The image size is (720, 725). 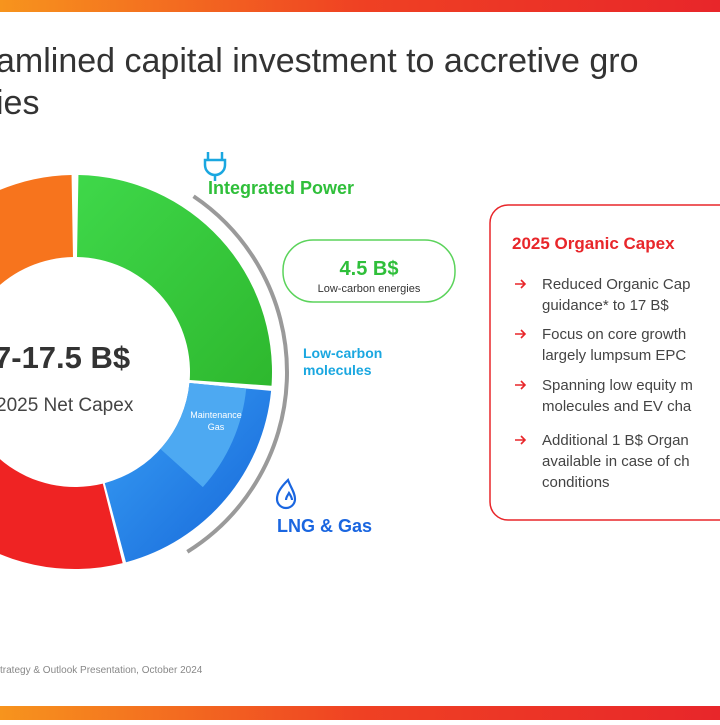 What do you see at coordinates (65, 357) in the screenshot?
I see `center-value: 7-17.5 B$` at bounding box center [65, 357].